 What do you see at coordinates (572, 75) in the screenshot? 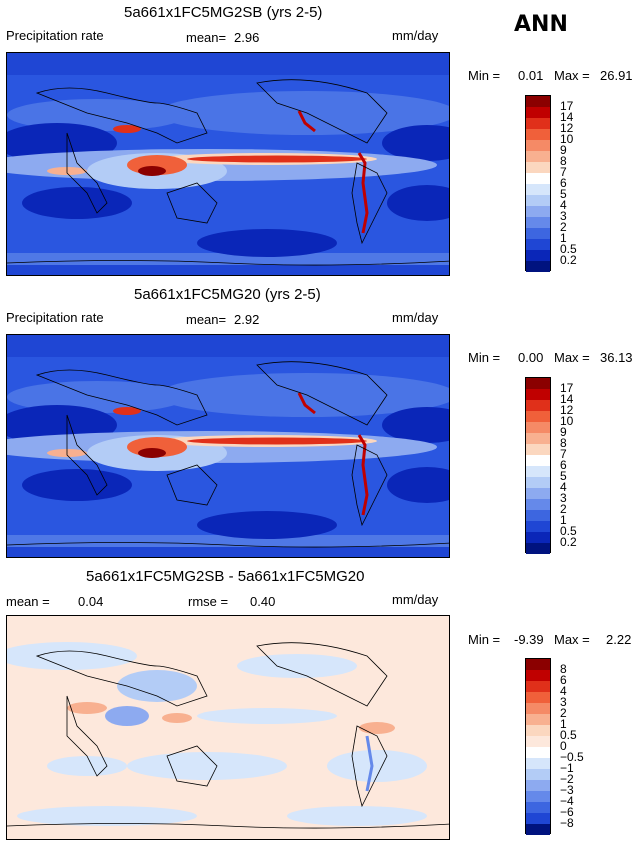
I see `panel1-max-label: Max =` at bounding box center [572, 75].